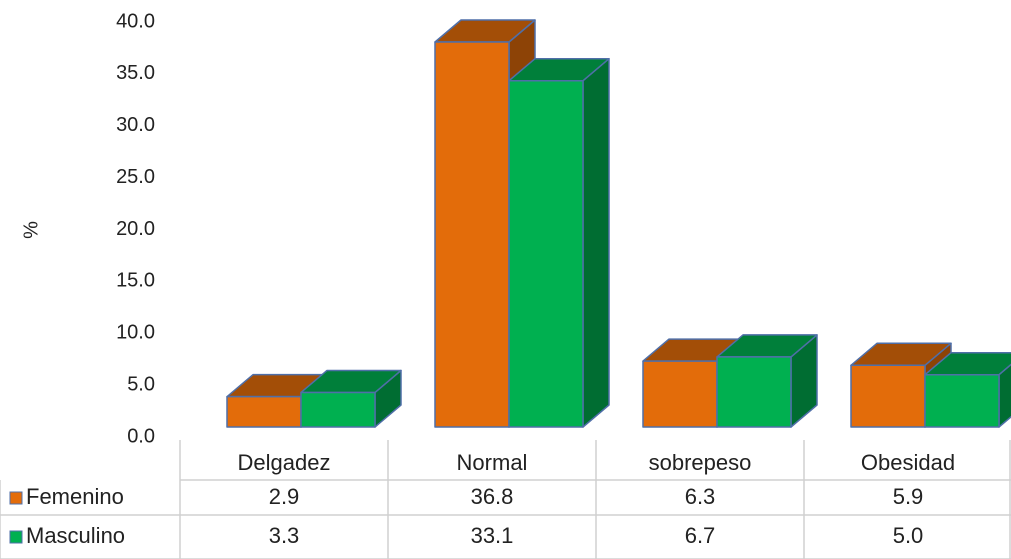 The image size is (1011, 559). What do you see at coordinates (908, 535) in the screenshot?
I see `table-value: 5.0` at bounding box center [908, 535].